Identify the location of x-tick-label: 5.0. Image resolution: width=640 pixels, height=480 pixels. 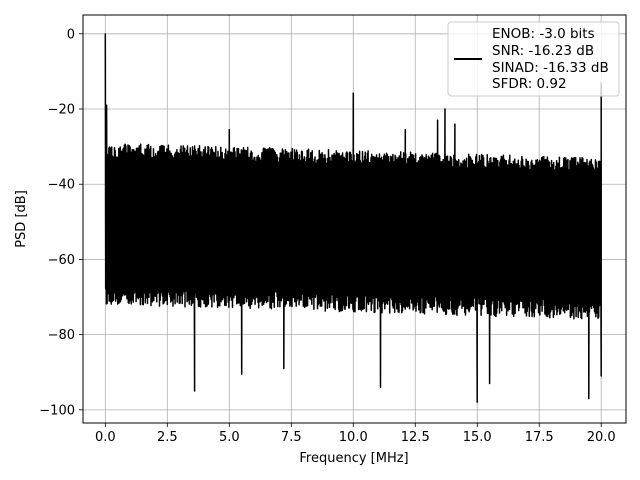
(229, 437).